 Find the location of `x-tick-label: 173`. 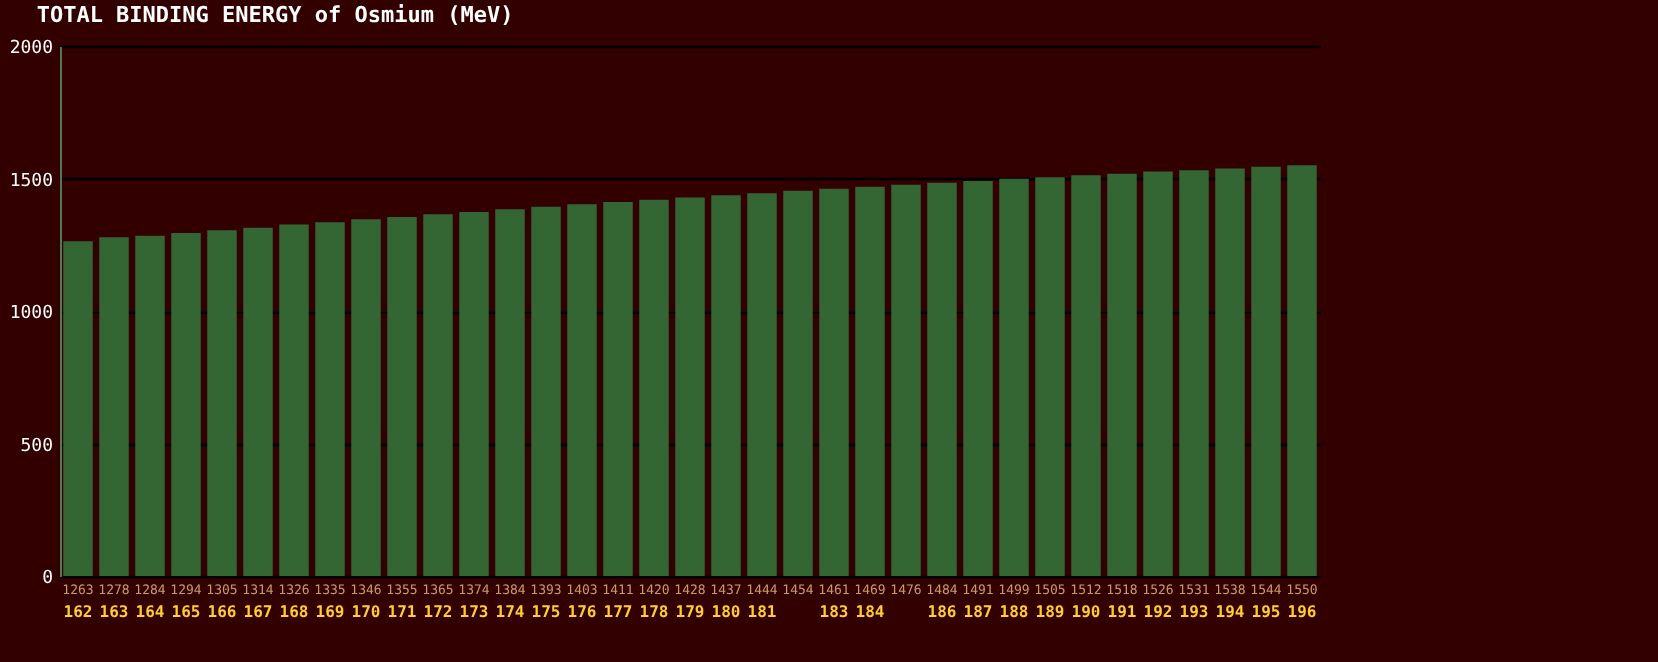

x-tick-label: 173 is located at coordinates (474, 612).